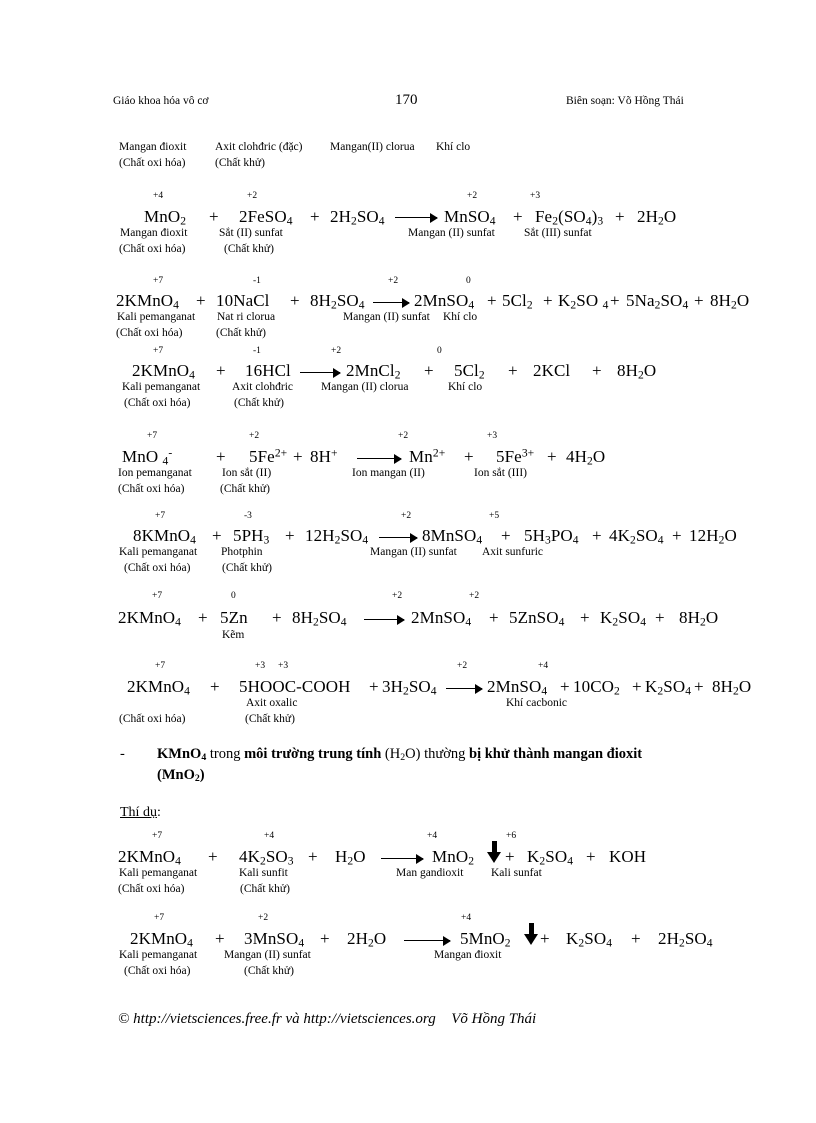 This screenshot has width=816, height=1123. What do you see at coordinates (552, 370) in the screenshot?
I see `eq-term: 2KCl` at bounding box center [552, 370].